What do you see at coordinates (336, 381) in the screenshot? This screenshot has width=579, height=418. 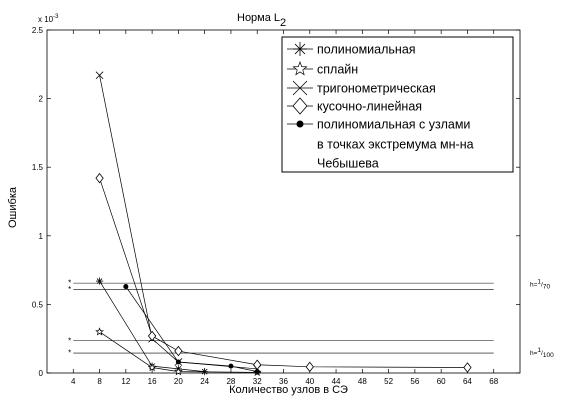 I see `x-tick-label: 44` at bounding box center [336, 381].